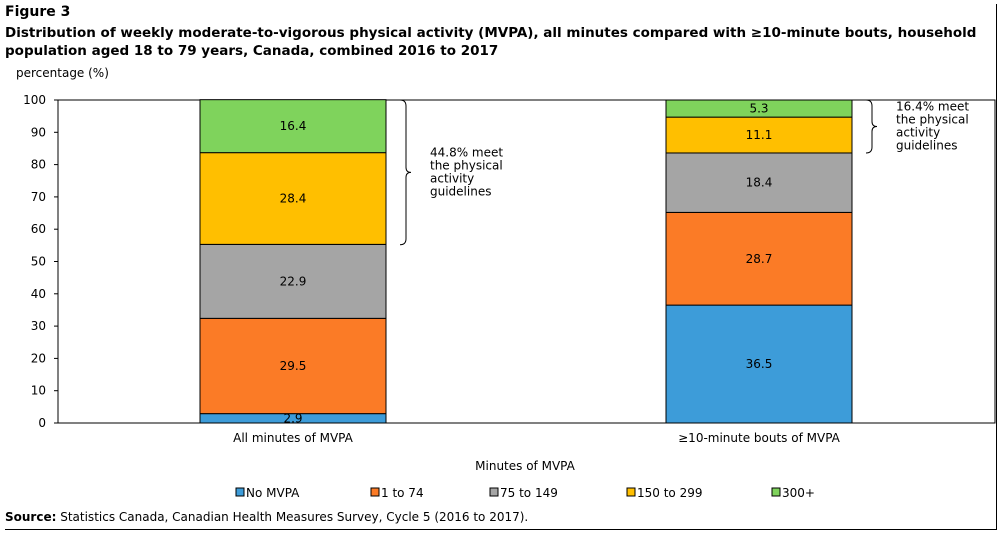 This screenshot has height=536, width=1000. What do you see at coordinates (38, 197) in the screenshot?
I see `y-tick-label: 70` at bounding box center [38, 197].